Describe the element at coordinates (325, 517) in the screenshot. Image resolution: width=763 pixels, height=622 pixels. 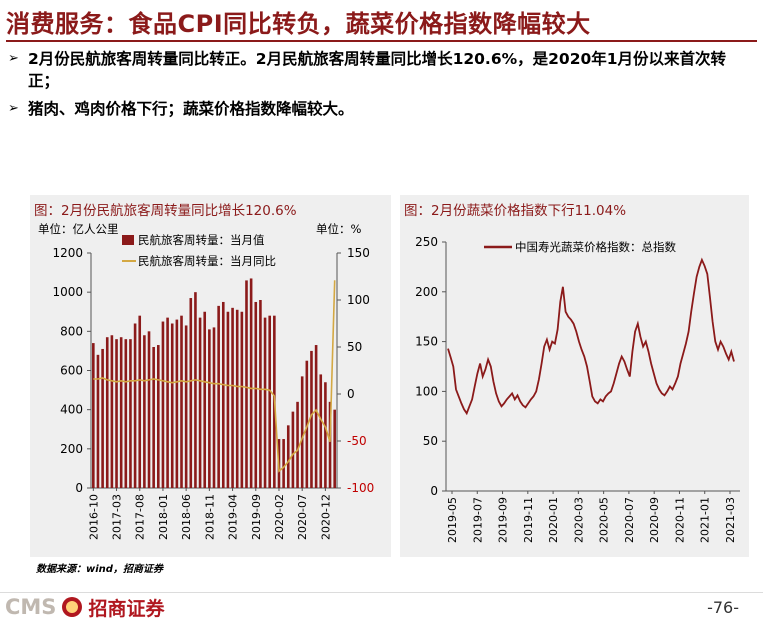
I see `x-tick-label: 2020-12` at that location.